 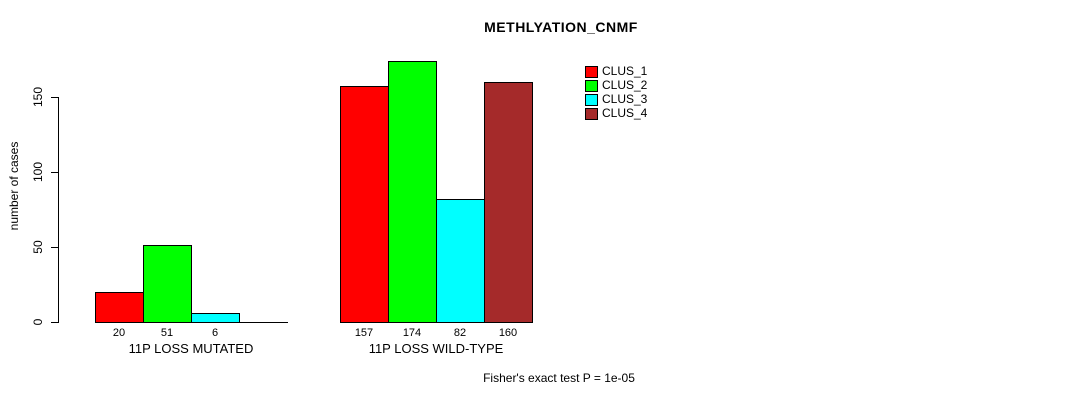 I want to click on group-label: 11P LOSS WILD-TYPE, so click(x=436, y=348).